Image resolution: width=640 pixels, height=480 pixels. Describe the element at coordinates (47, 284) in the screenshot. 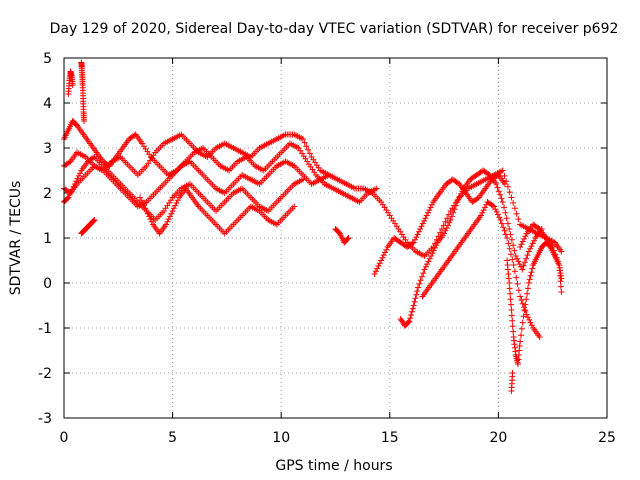

I see `y-tick-label: 0` at that location.